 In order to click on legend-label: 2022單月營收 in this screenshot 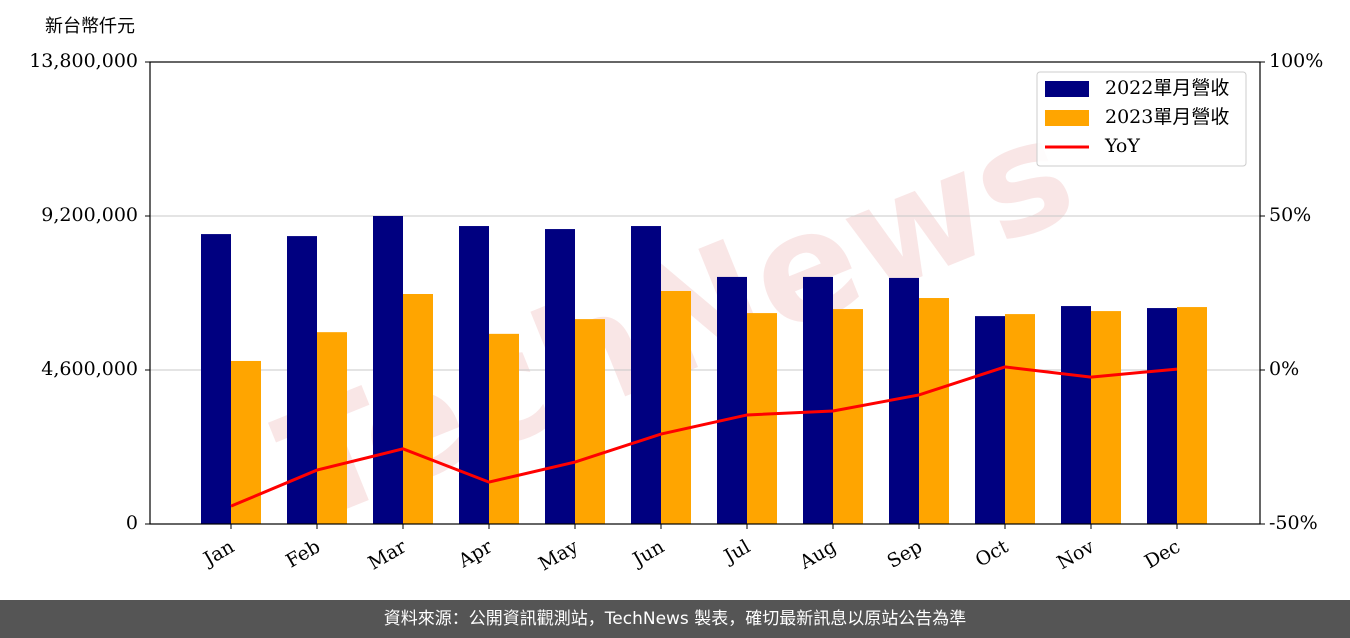, I will do `click(1167, 88)`.